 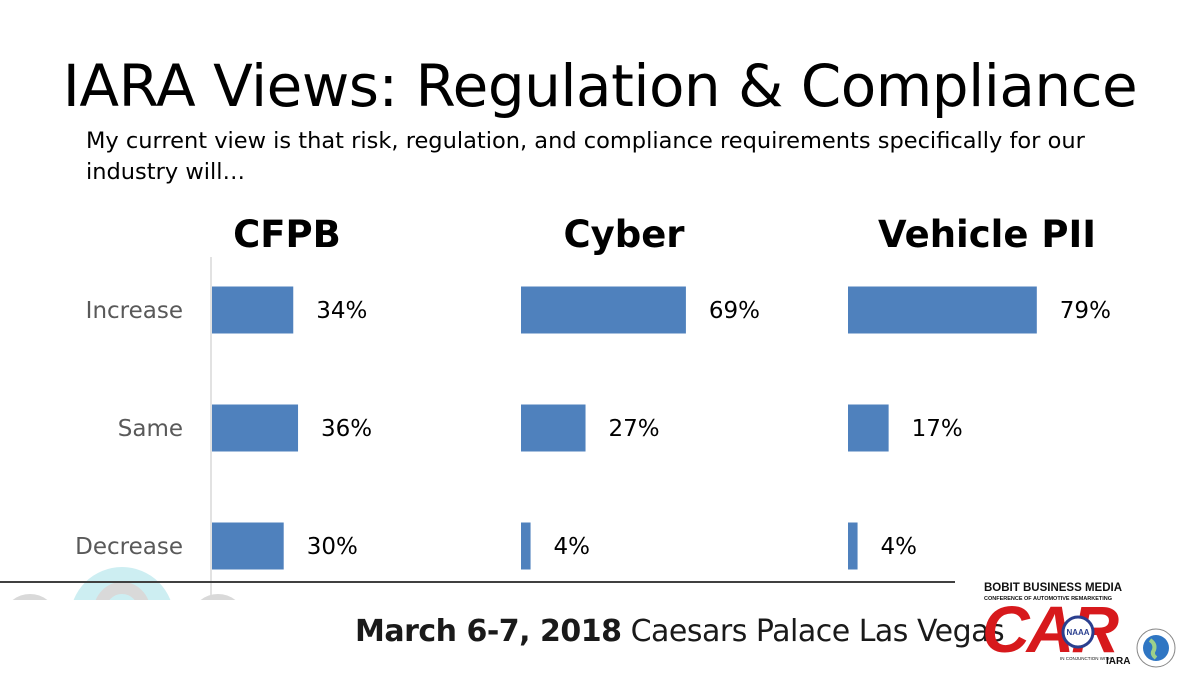 I want to click on category-label: Decrease, so click(x=129, y=547).